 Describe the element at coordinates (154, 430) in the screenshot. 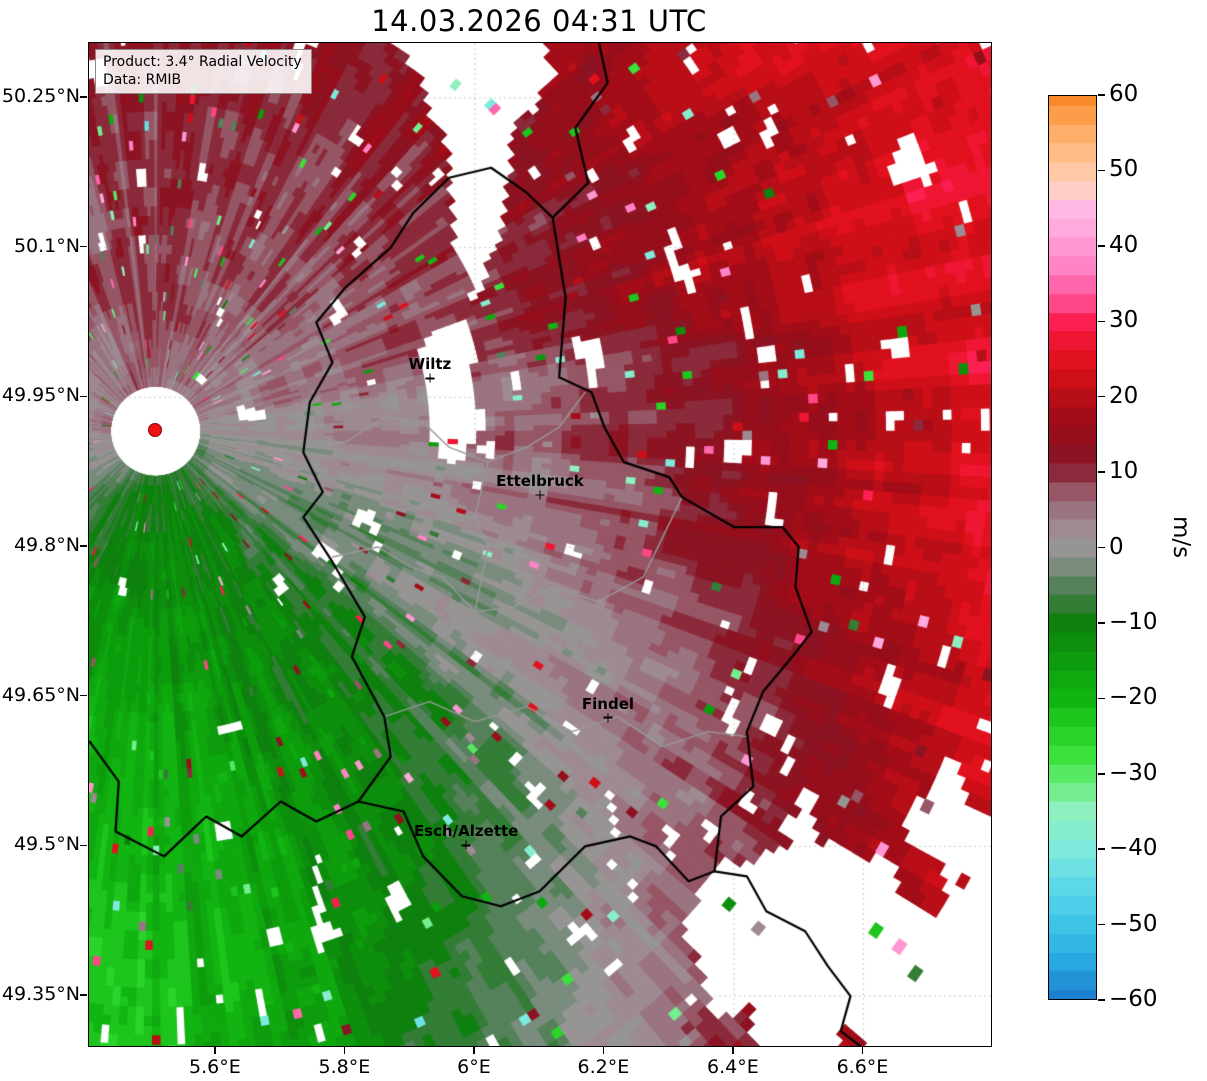

I see `radar-site-marker` at that location.